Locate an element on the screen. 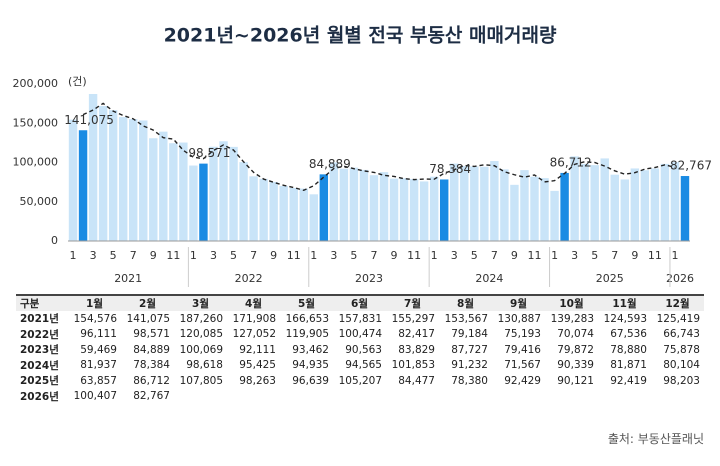  table-header-cell: 5월 is located at coordinates (306, 302).